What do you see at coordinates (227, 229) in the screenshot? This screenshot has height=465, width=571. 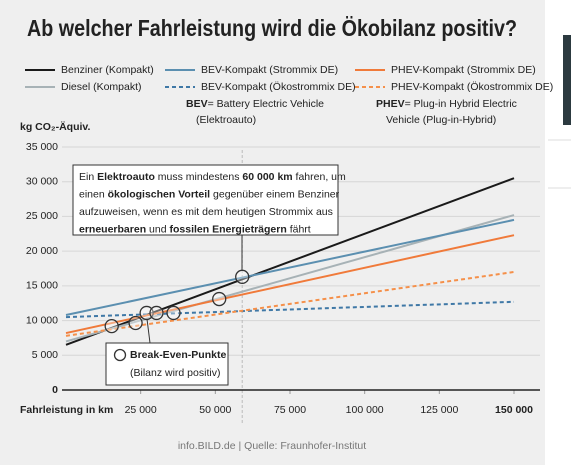 I see `annotation-run: fossilen Energieträgern` at bounding box center [227, 229].